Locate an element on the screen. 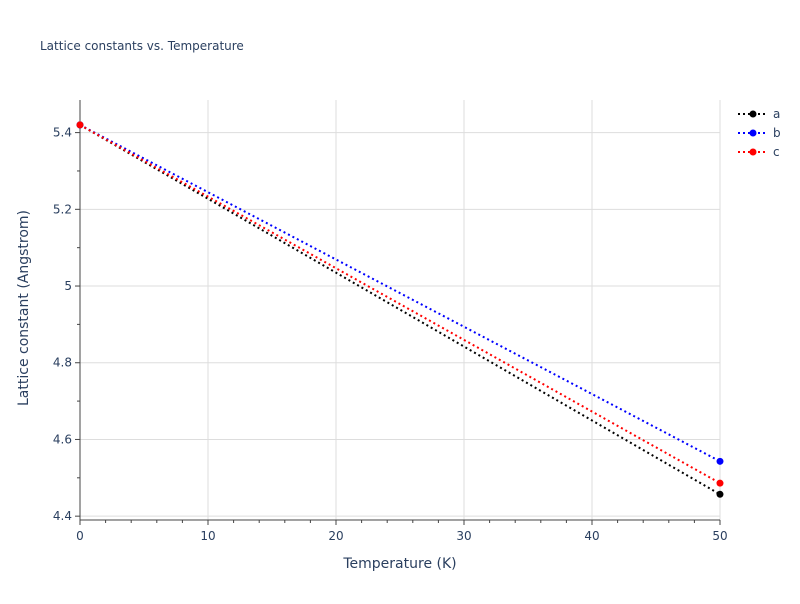 The height and width of the screenshot is (604, 800). y-tick-label: 4.8 is located at coordinates (62, 363).